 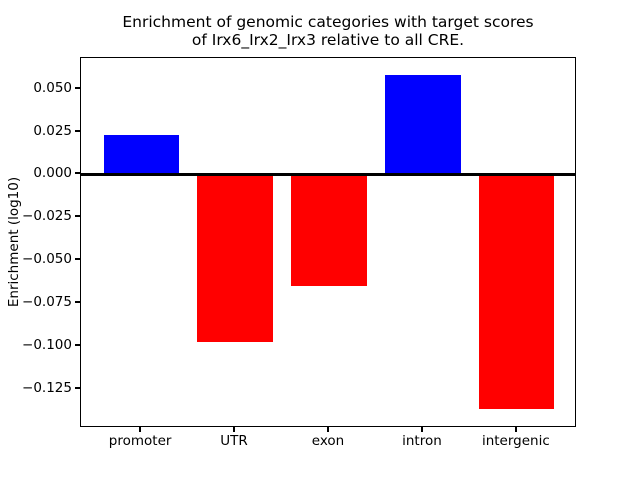 What do you see at coordinates (328, 441) in the screenshot?
I see `x-tick-label-exon: exon` at bounding box center [328, 441].